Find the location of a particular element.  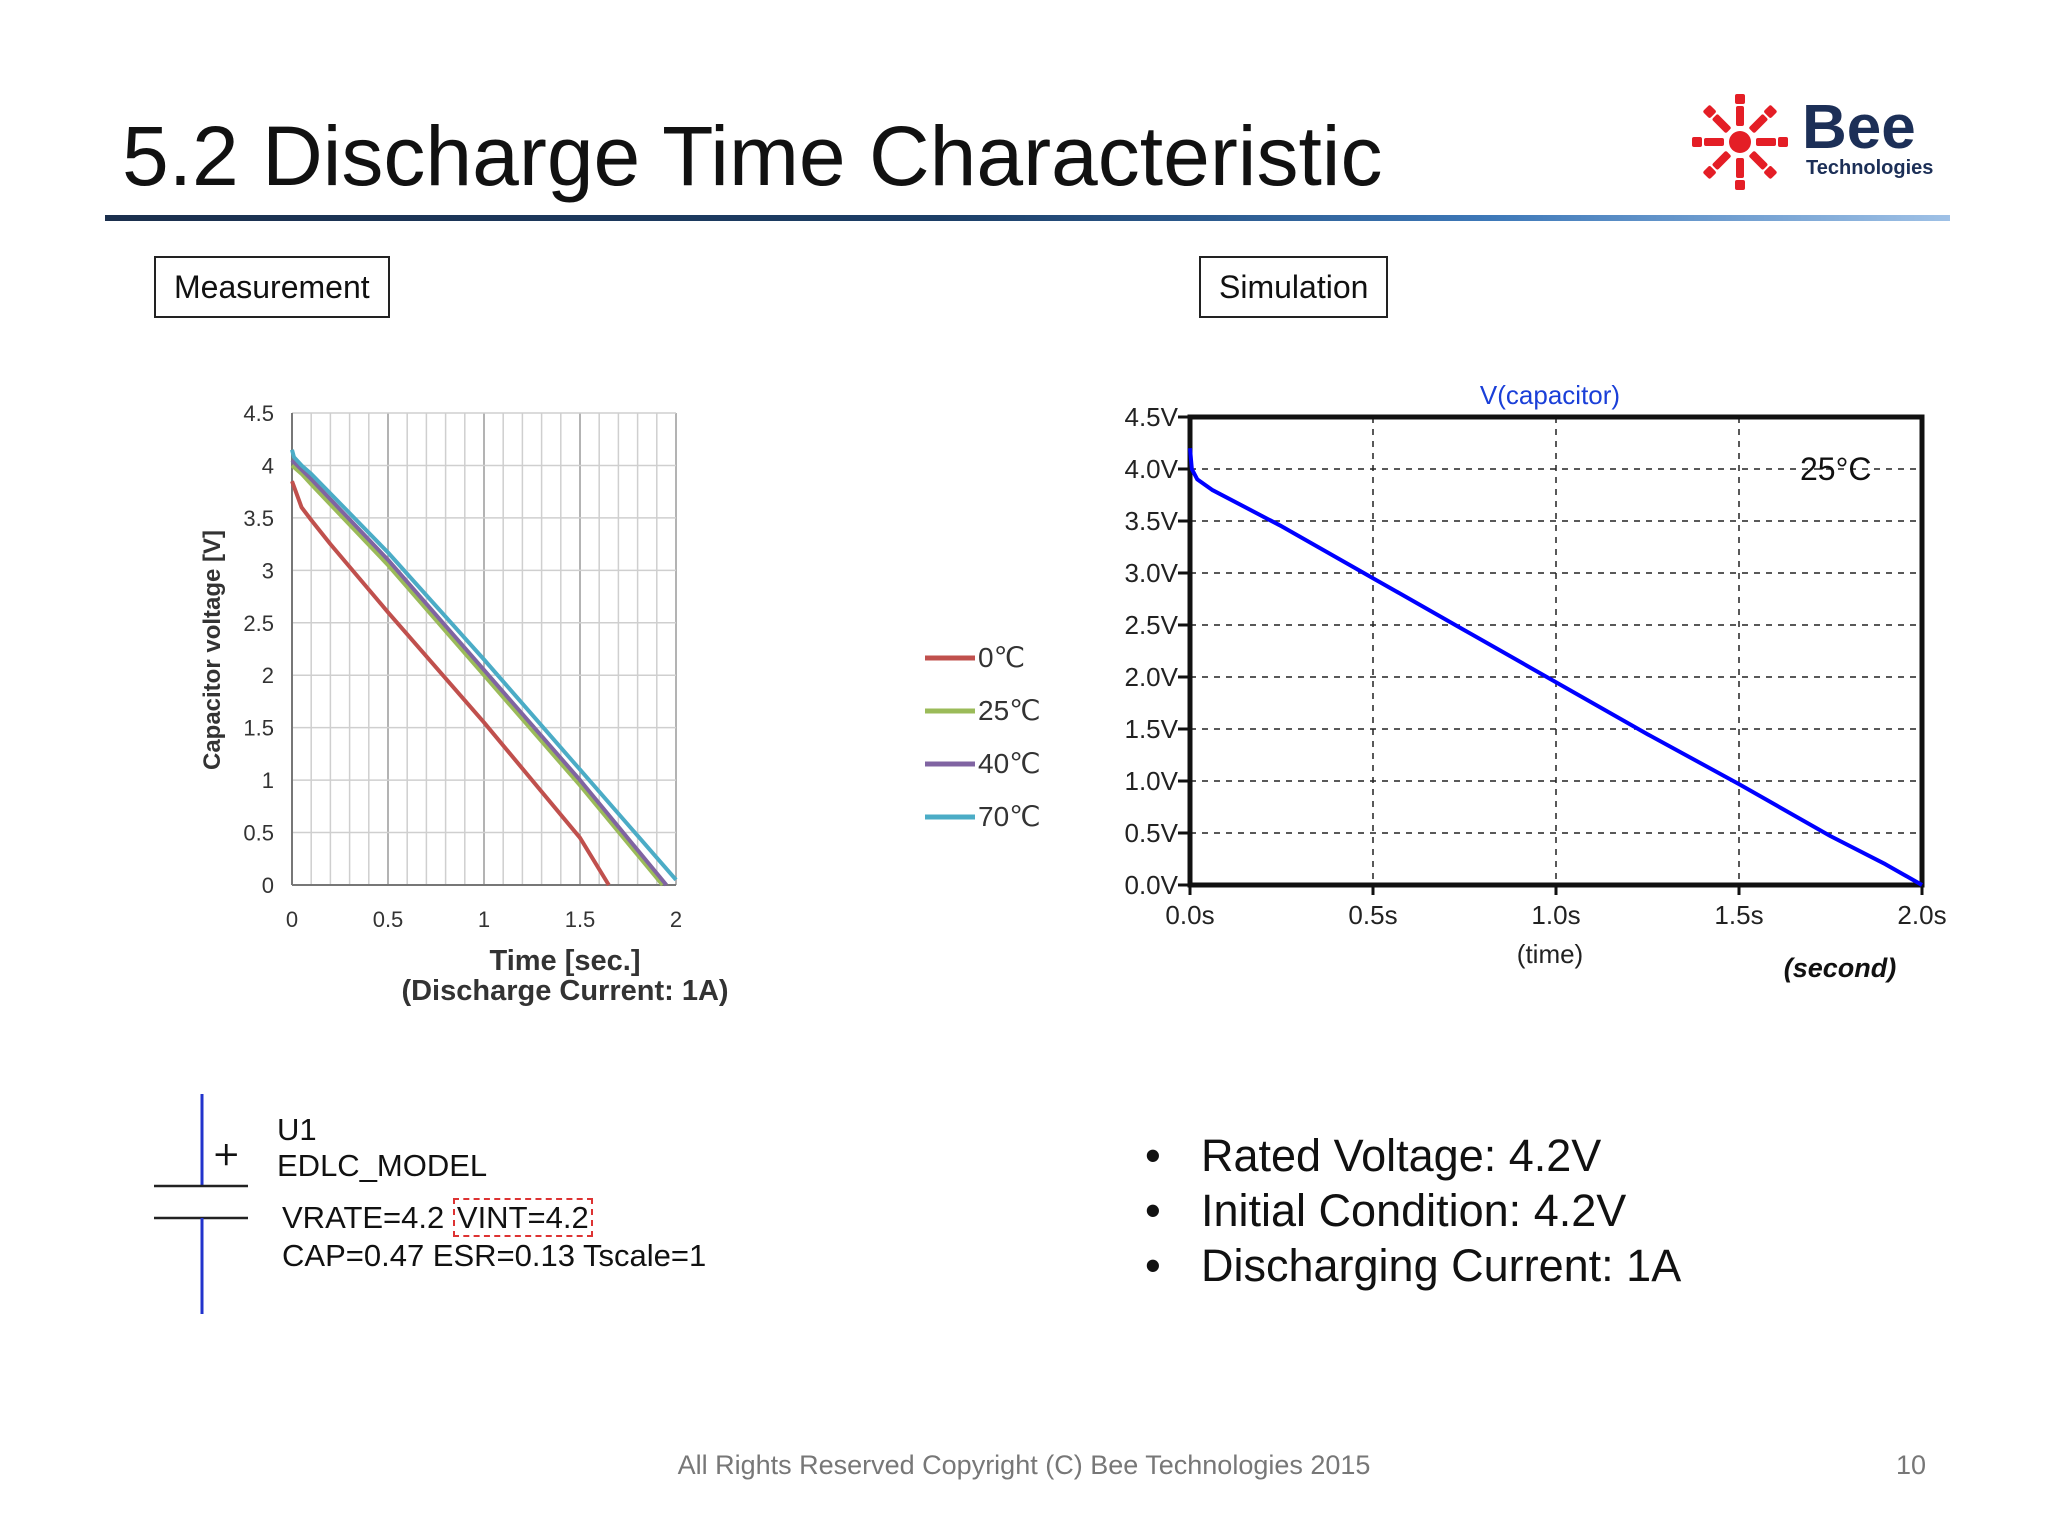

title-divider is located at coordinates (1027, 218).